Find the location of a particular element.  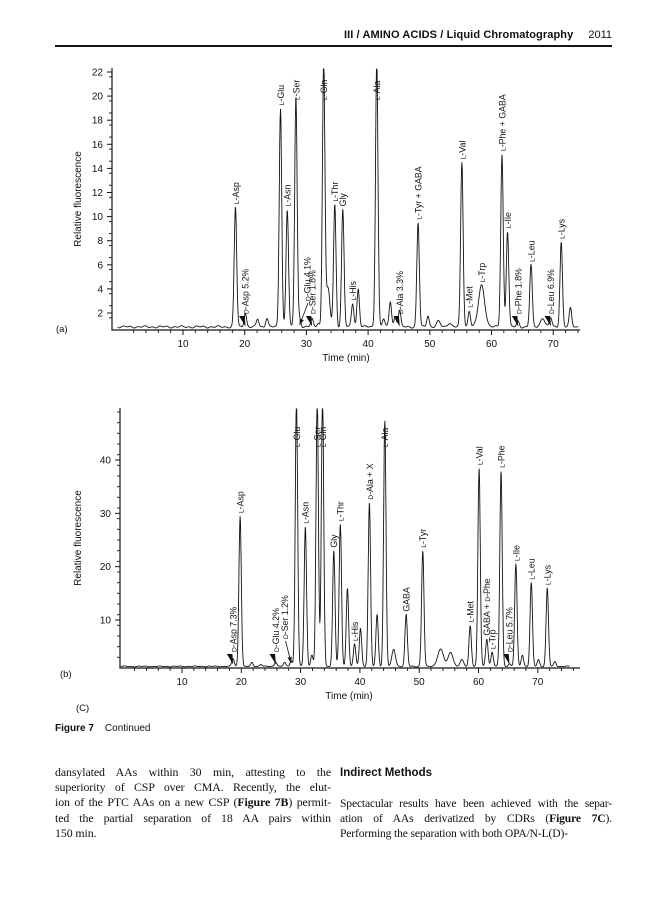

peak-label: D-Phe 1.8% is located at coordinates (518, 291).